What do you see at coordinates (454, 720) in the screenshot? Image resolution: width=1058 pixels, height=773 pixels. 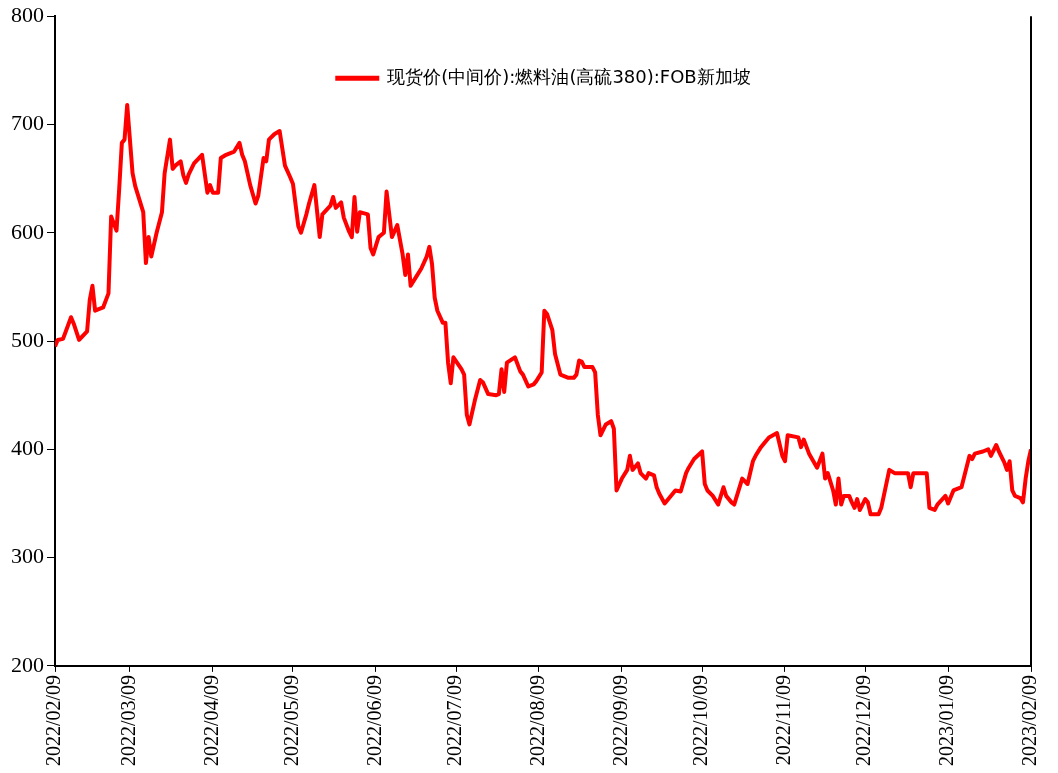 I see `x-tick-label: 2022/07/09` at bounding box center [454, 720].